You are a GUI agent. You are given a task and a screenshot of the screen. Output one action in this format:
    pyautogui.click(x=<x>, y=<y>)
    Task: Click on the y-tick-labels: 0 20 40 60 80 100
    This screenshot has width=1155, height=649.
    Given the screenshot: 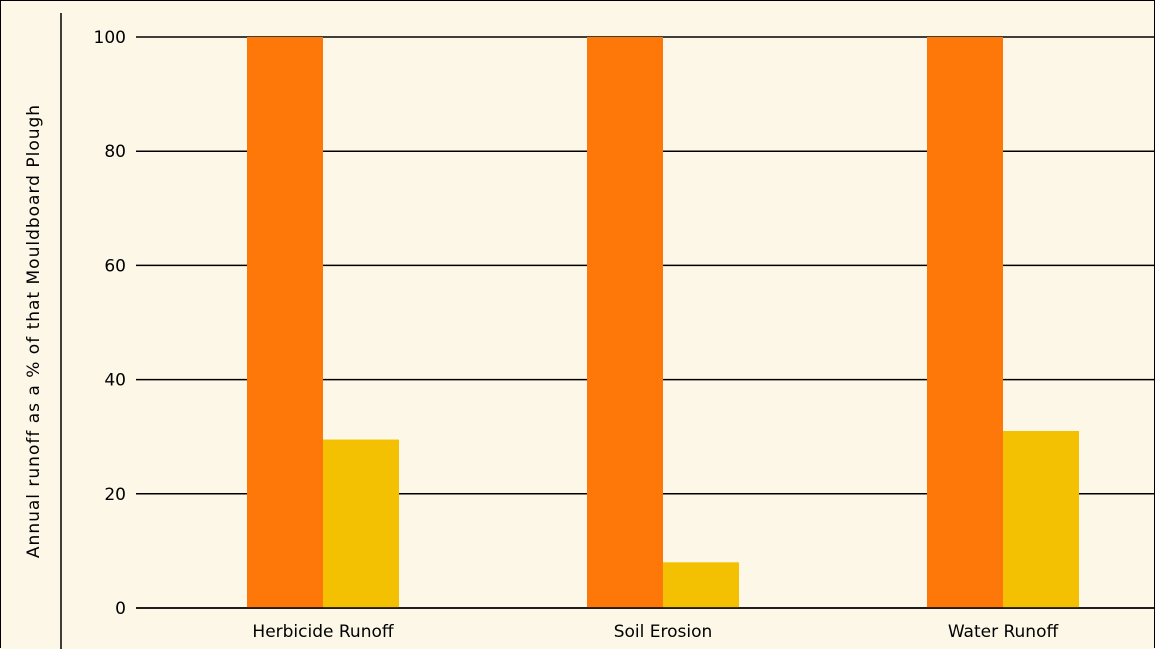 What is the action you would take?
    pyautogui.click(x=110, y=323)
    